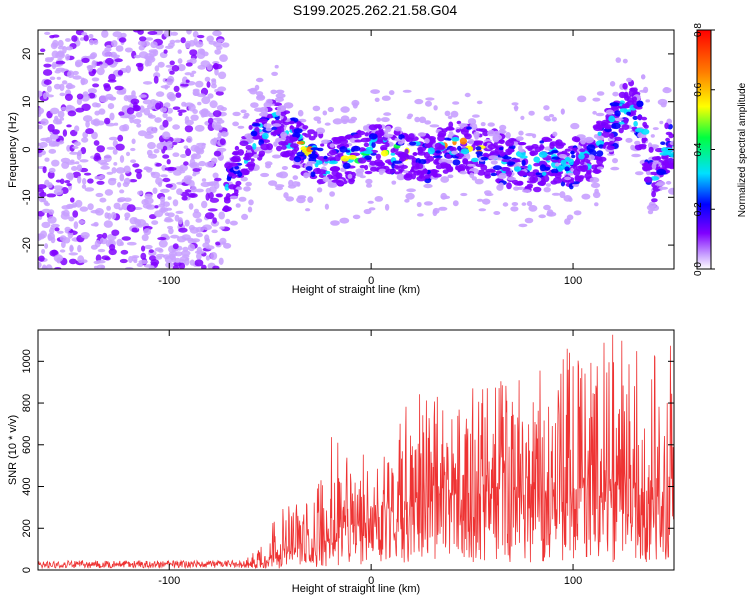 The image size is (750, 600). I want to click on colorbar-tick-label: 0.2, so click(698, 209).